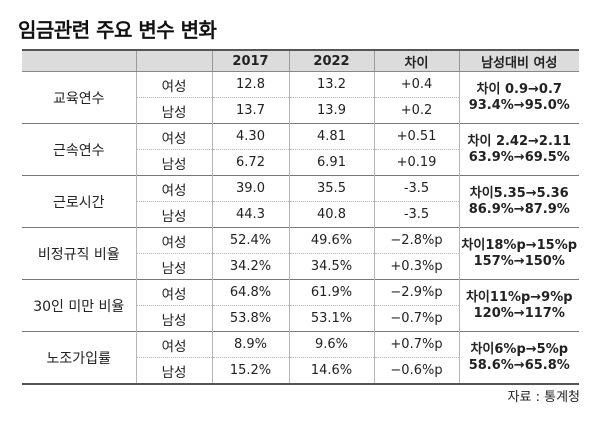  Describe the element at coordinates (331, 136) in the screenshot. I see `value-2022-cell: 4.81` at that location.